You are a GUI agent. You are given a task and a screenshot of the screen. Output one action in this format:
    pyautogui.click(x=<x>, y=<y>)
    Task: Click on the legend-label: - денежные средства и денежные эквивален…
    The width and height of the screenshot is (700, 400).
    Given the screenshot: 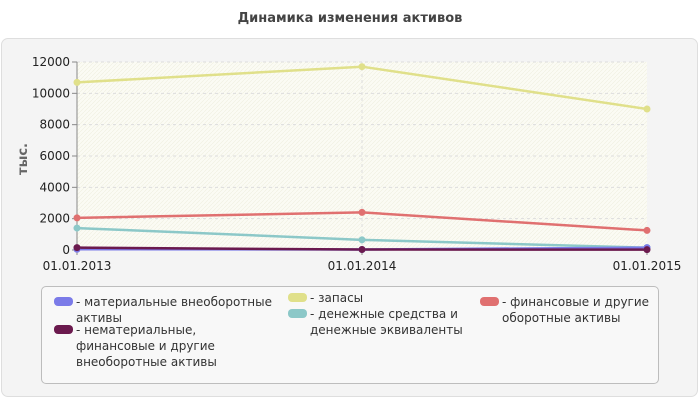 What is the action you would take?
    pyautogui.click(x=386, y=322)
    